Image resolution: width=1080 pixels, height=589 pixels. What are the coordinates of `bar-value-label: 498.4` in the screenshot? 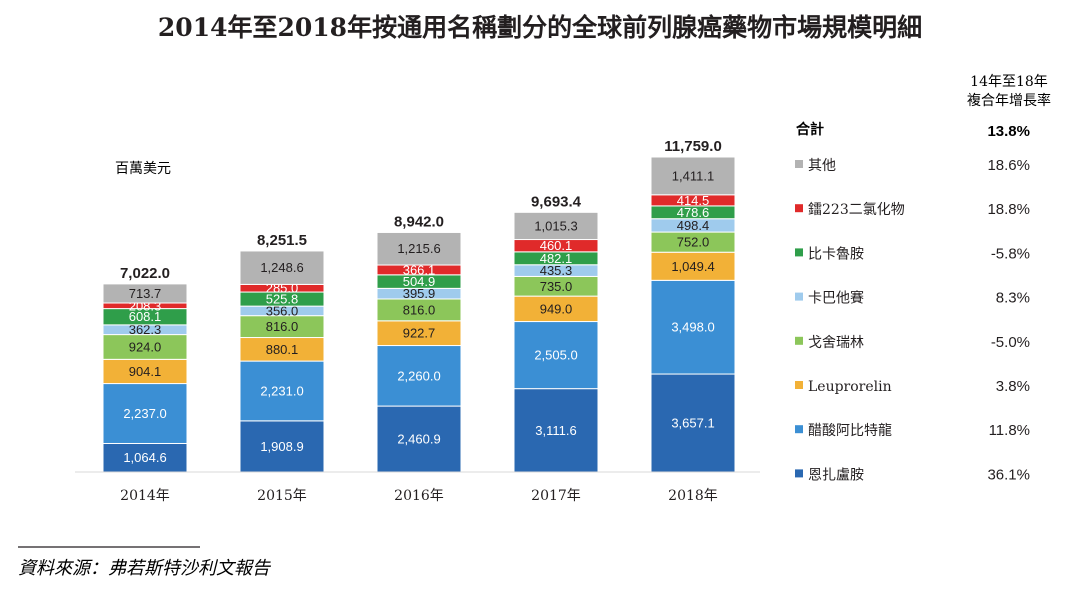 It's located at (693, 225).